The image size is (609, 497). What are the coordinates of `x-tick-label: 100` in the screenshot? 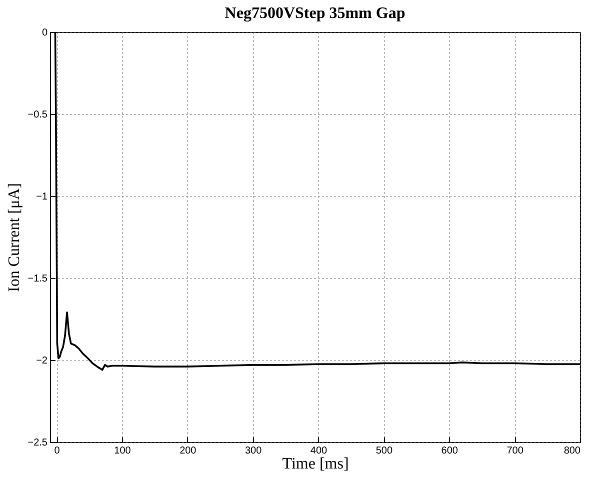 It's located at (123, 451).